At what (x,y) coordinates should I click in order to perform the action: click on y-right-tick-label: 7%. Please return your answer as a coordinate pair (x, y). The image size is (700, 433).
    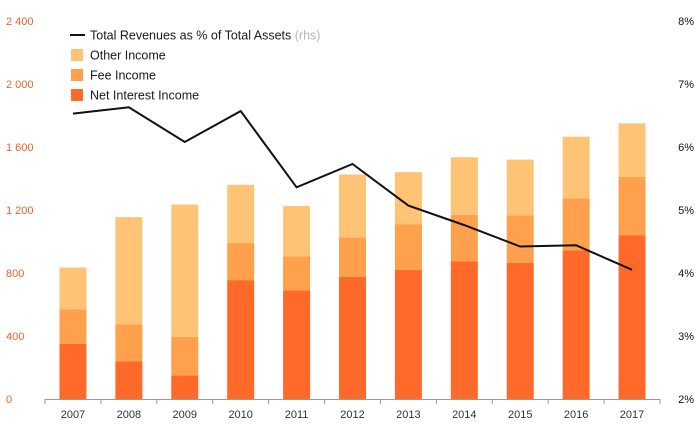
    Looking at the image, I should click on (686, 85).